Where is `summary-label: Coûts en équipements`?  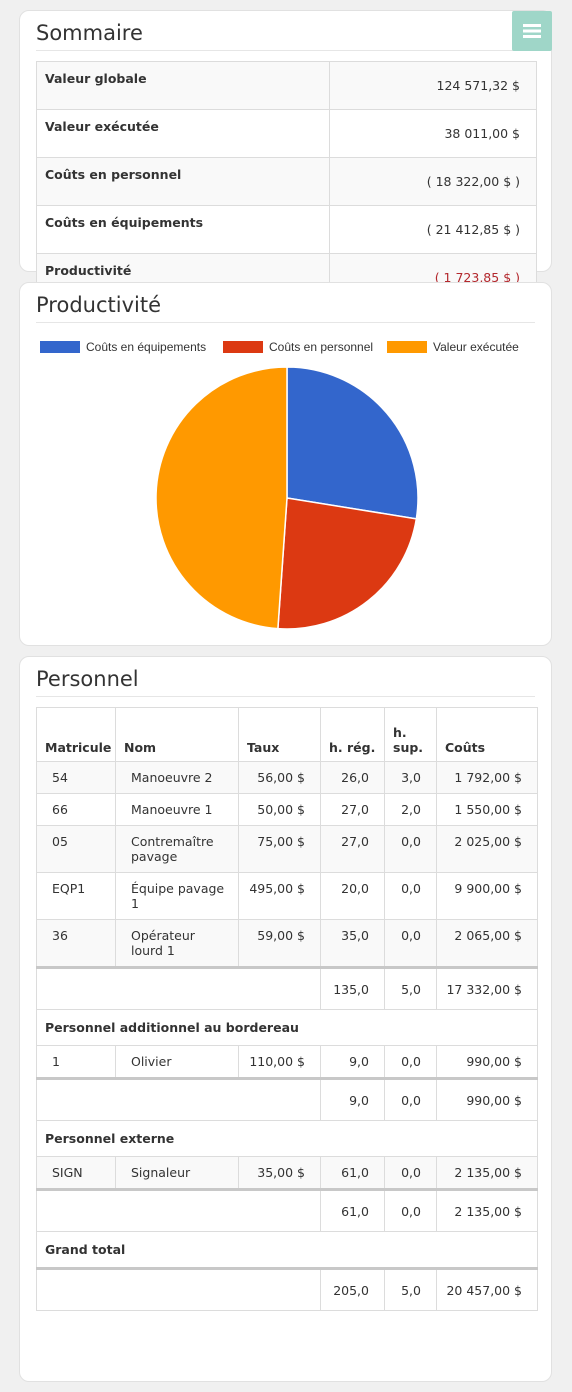 summary-label: Coûts en équipements is located at coordinates (183, 229).